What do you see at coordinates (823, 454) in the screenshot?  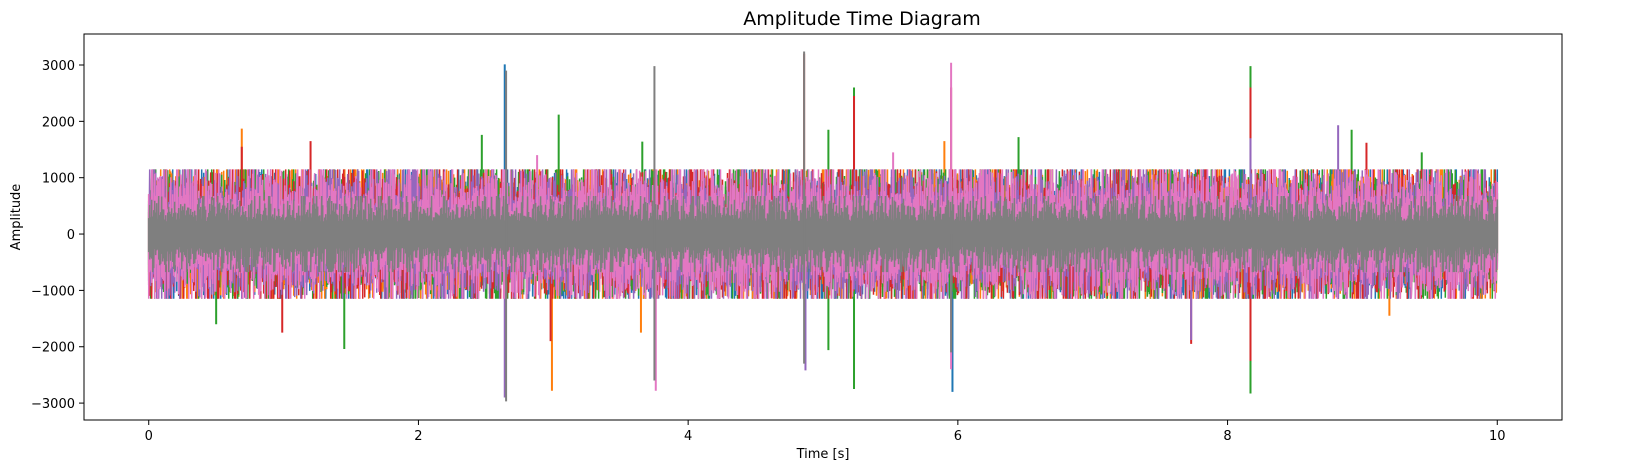 I see `x-axis-label: Time [s]` at bounding box center [823, 454].